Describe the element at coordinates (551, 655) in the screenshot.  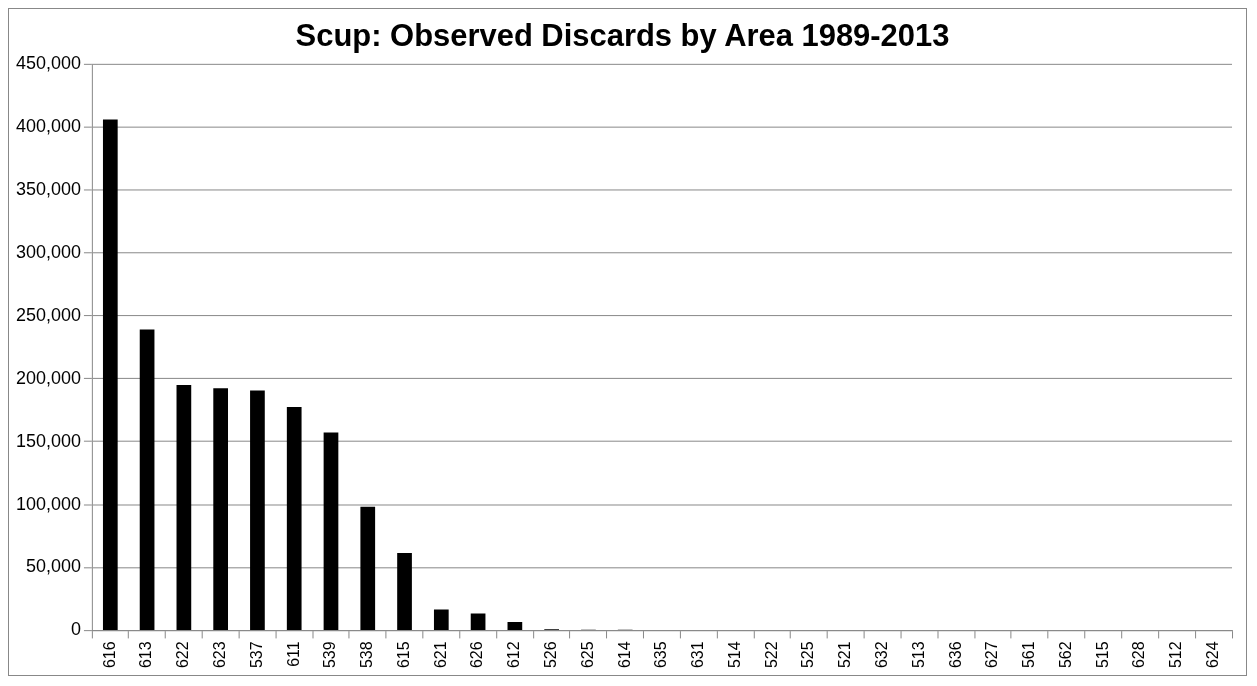
I see `x-tick-label: 526` at that location.